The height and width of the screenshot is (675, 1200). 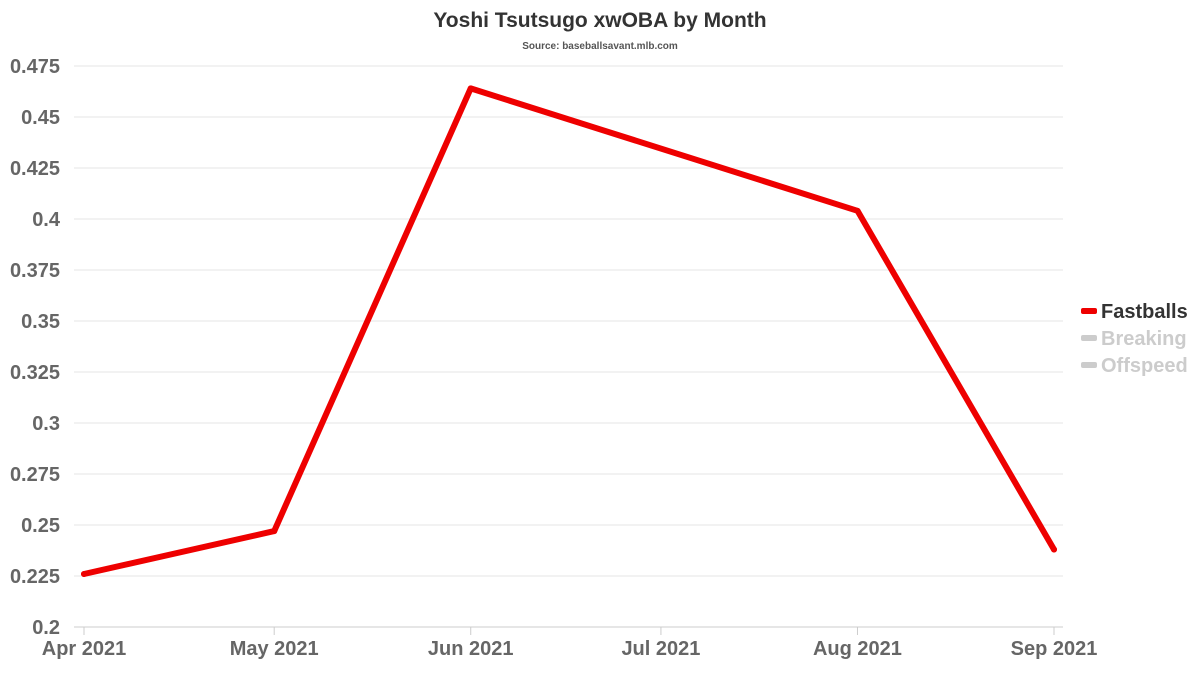 I want to click on x-tick-label: May 2021, so click(x=274, y=649).